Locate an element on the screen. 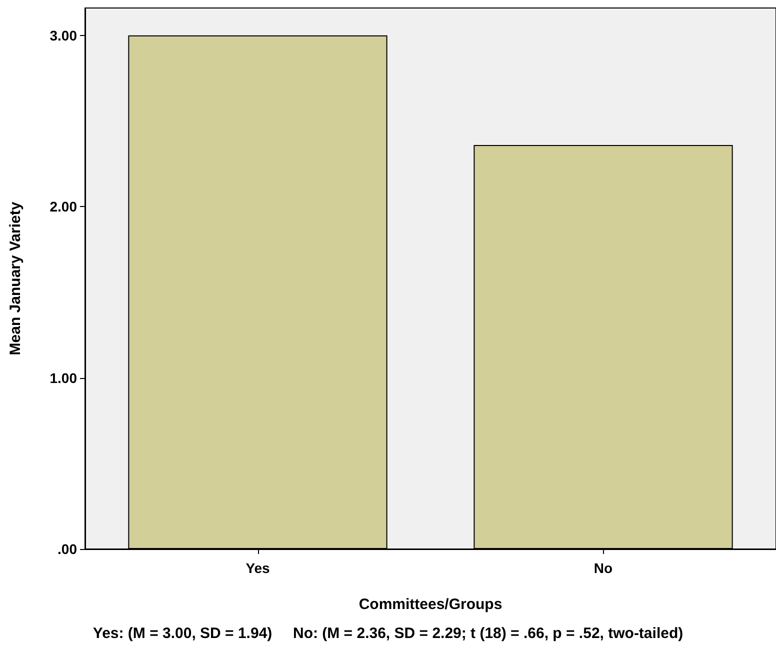  x-axis-title: Committees/Groups is located at coordinates (430, 604).